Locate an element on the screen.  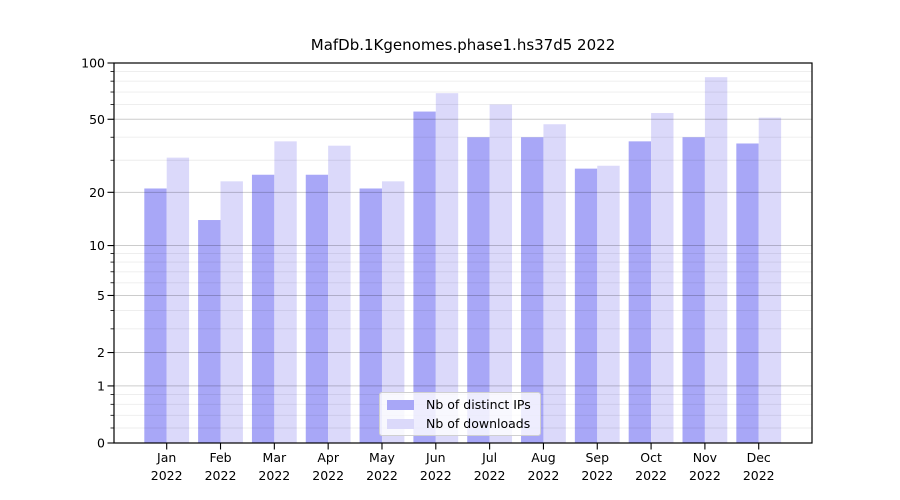
x-tick-label-month: Jan is located at coordinates (166, 457).